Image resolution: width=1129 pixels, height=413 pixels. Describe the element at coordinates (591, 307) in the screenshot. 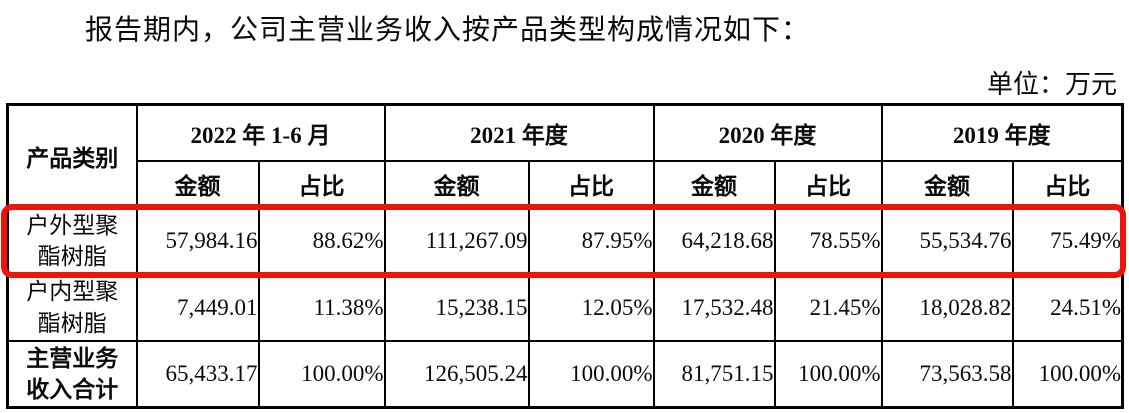

I see `cell-ratio-2021: 12.05%` at that location.